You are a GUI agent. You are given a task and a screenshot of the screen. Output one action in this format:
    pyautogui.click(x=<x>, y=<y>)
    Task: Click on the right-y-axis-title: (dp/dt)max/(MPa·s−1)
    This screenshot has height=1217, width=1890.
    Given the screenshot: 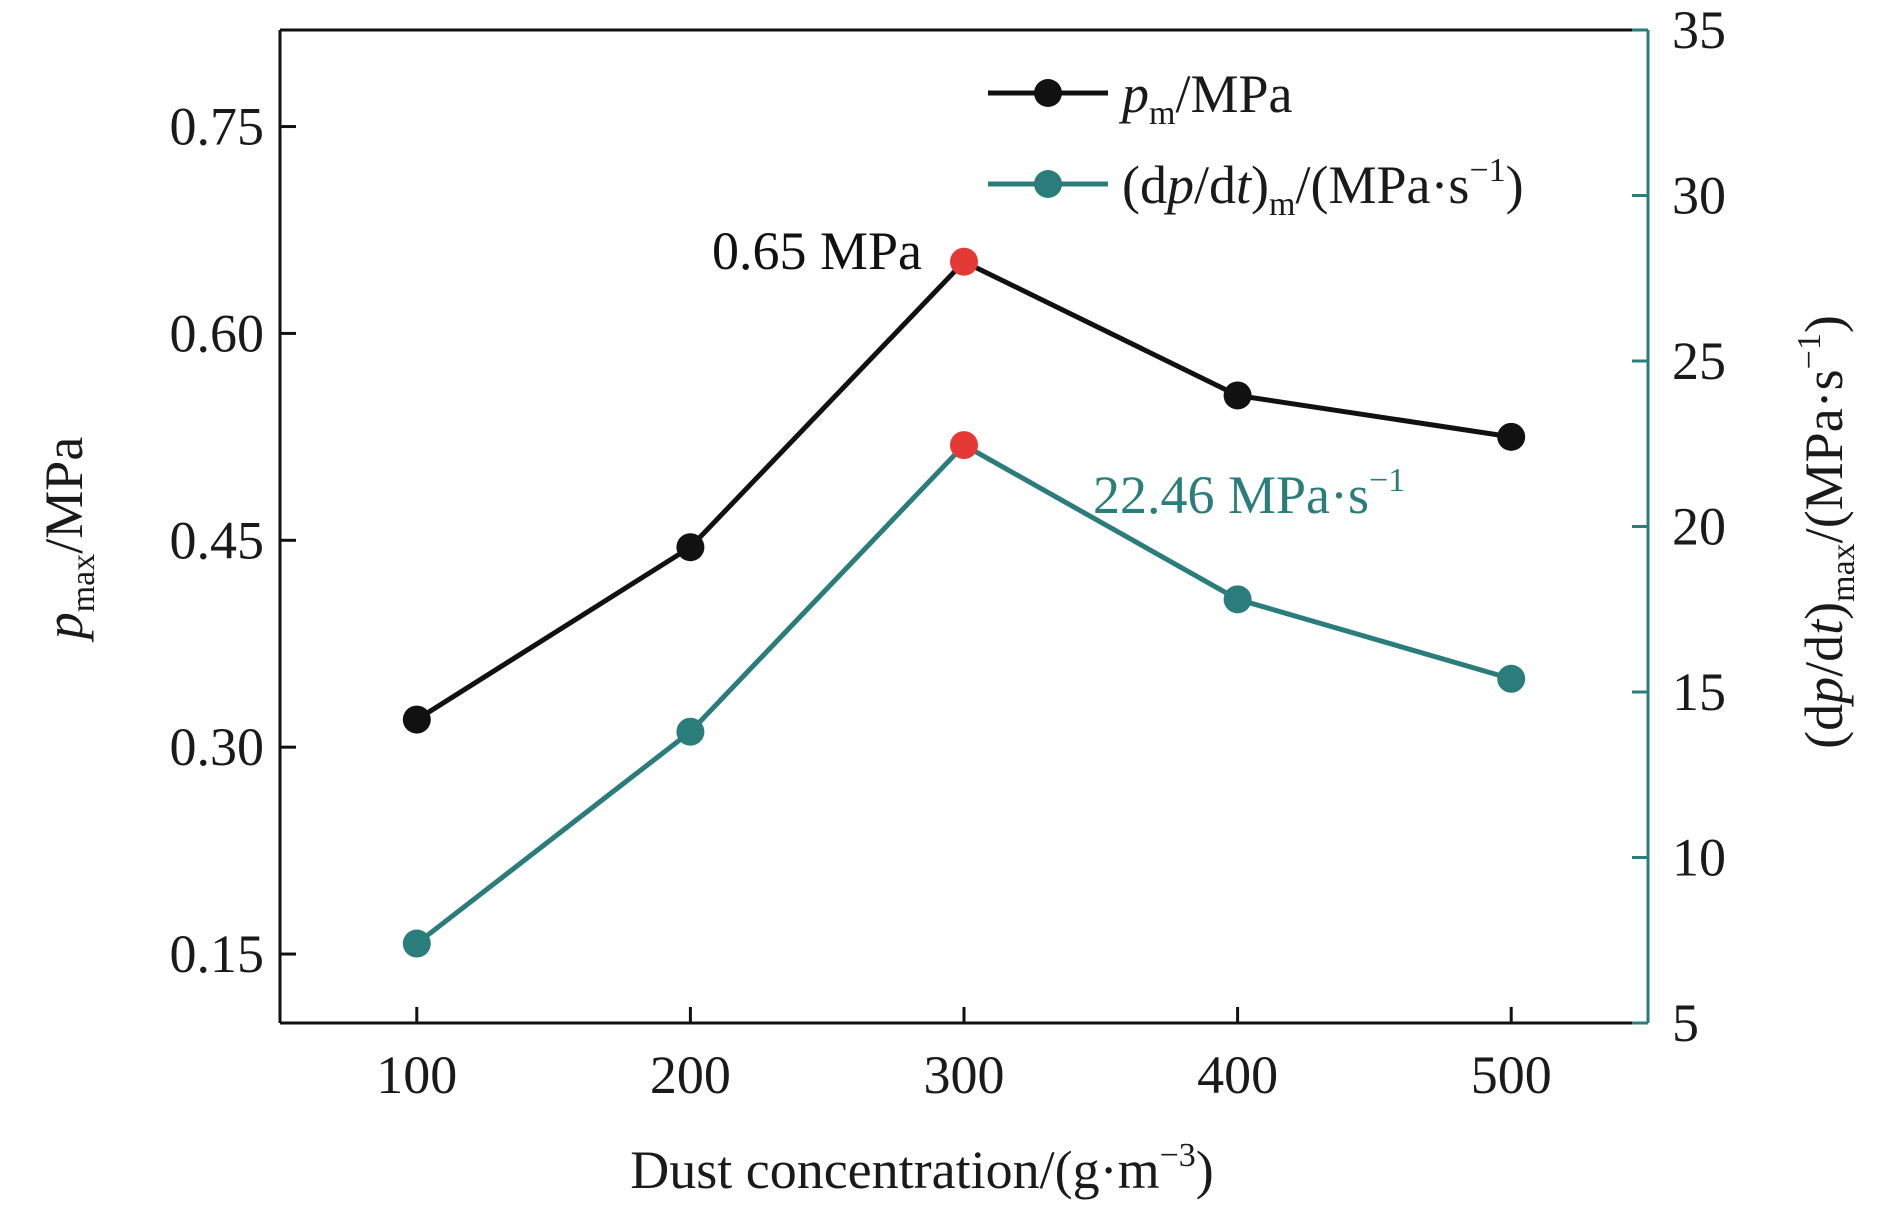 What is the action you would take?
    pyautogui.click(x=1826, y=532)
    